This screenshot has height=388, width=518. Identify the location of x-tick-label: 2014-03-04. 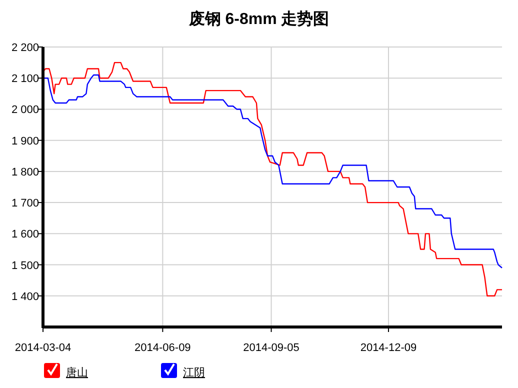
(43, 348).